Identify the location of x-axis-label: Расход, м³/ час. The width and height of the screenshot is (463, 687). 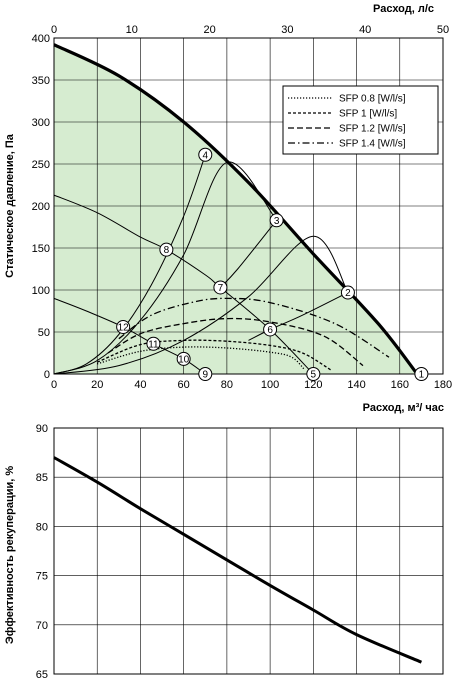
(403, 408).